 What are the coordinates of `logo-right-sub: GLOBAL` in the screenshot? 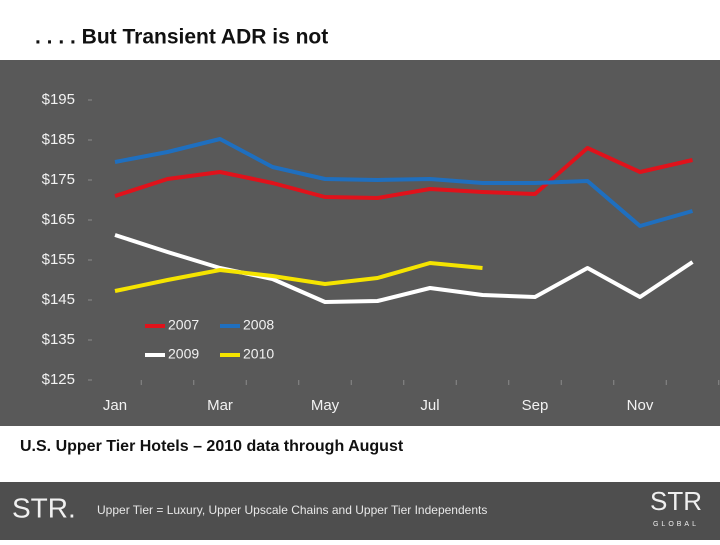 It's located at (676, 524).